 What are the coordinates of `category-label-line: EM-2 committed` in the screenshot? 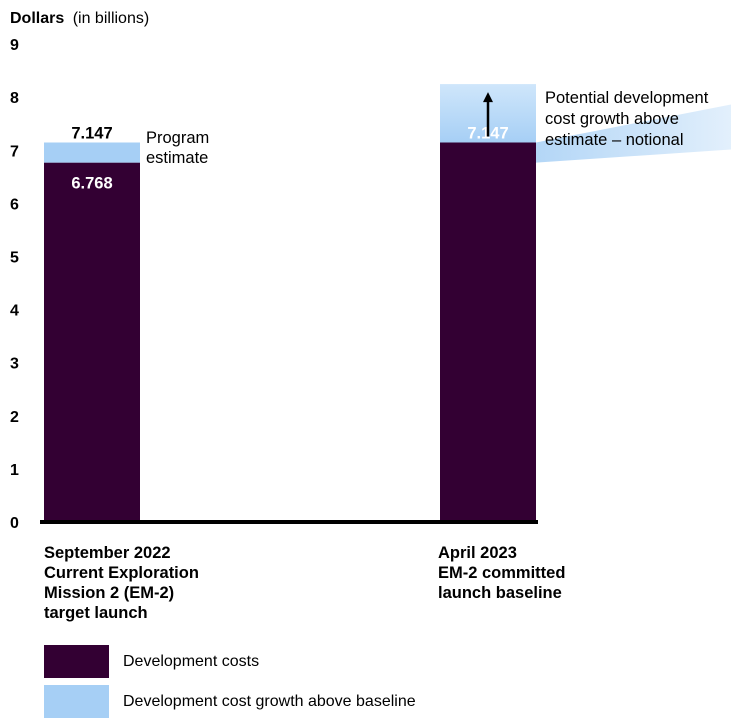 It's located at (502, 573).